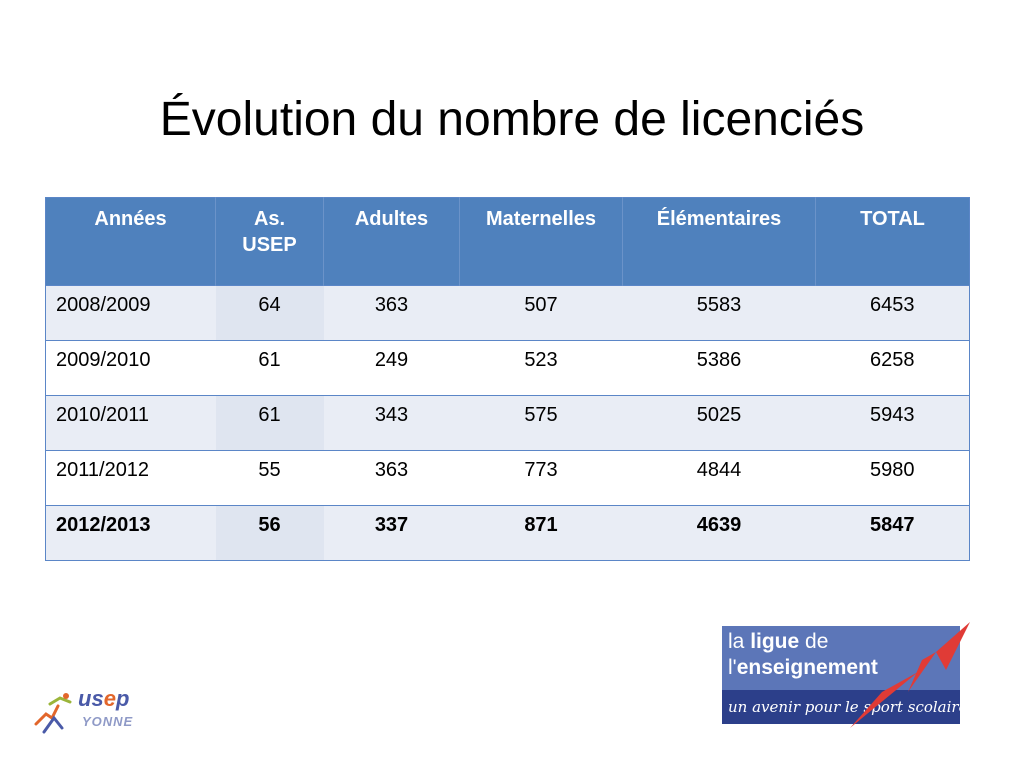  I want to click on ligue-line2-a: l', so click(732, 667).